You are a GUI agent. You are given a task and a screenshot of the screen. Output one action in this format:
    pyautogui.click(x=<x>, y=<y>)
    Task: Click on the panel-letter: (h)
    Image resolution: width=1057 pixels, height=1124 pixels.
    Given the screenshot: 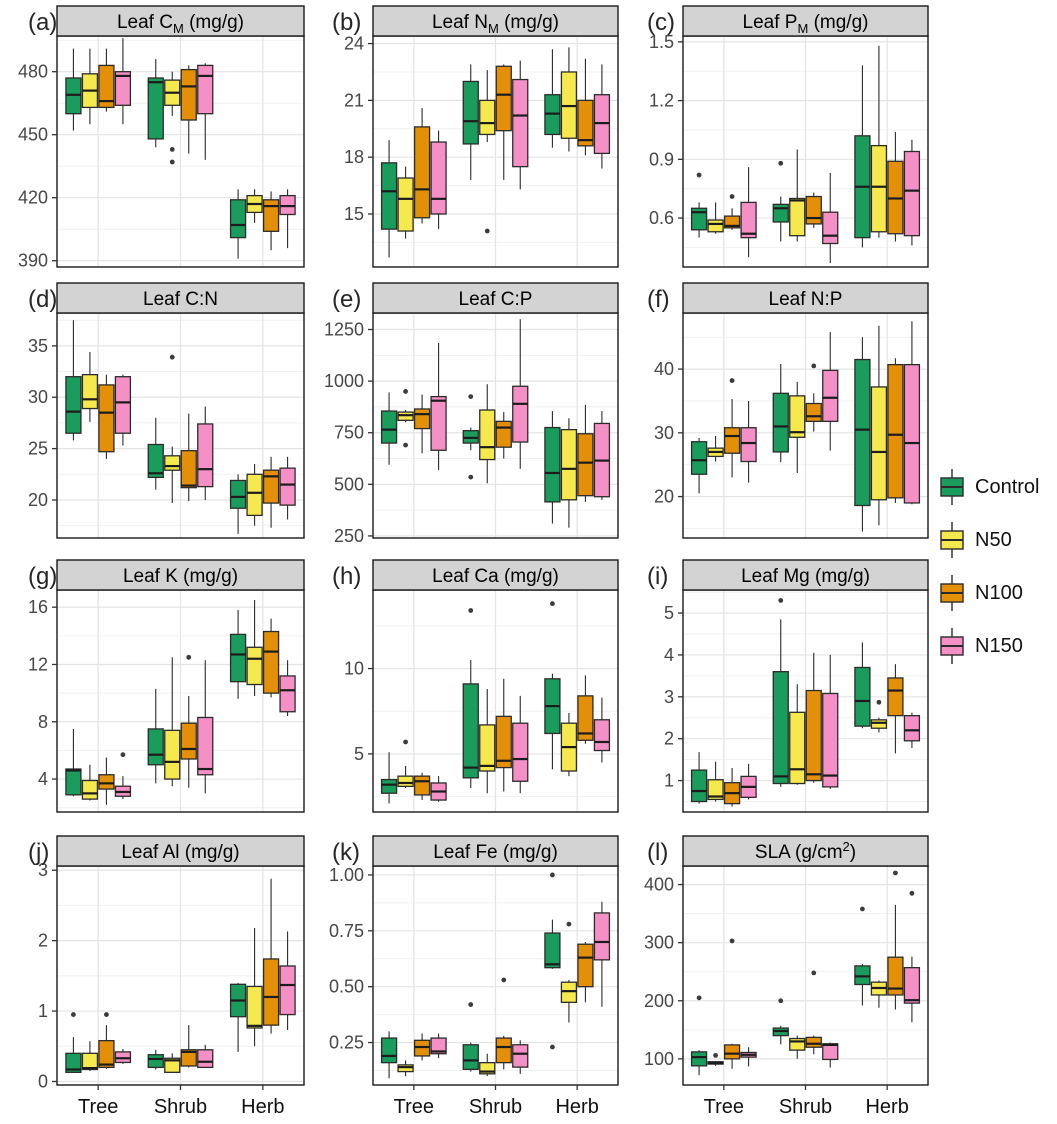 What is the action you would take?
    pyautogui.click(x=346, y=576)
    